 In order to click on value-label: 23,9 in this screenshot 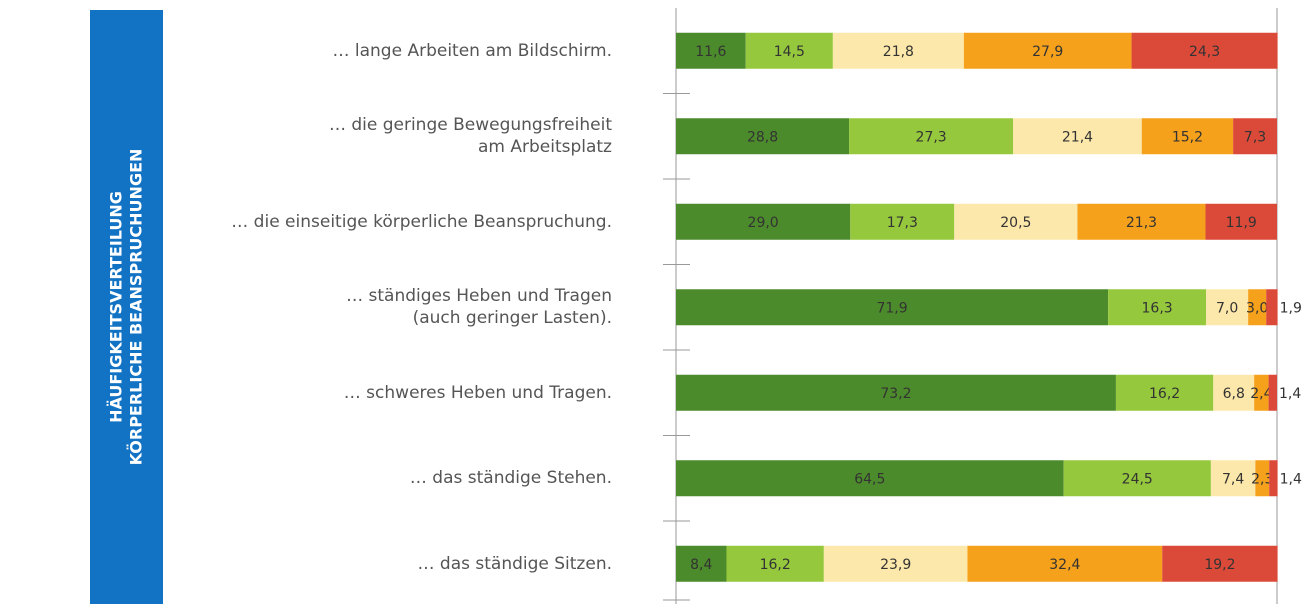, I will do `click(895, 565)`.